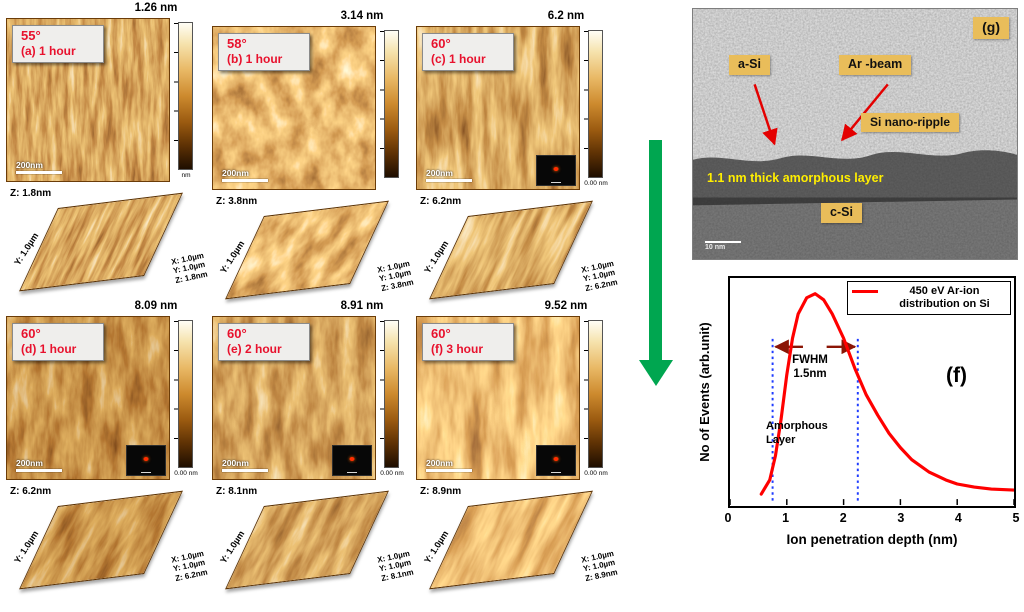 The image size is (1024, 612). I want to click on amorphous-layer-label: 1.1 nm thick amorphous layer, so click(795, 178).